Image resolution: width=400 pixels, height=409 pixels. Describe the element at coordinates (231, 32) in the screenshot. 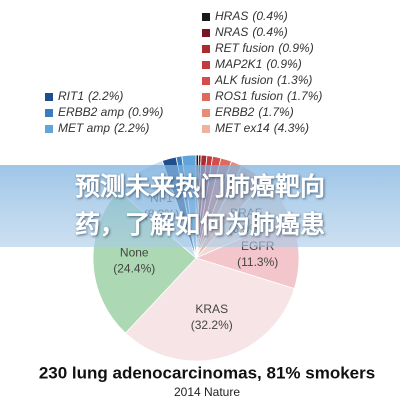

I see `legend-name: NRAS` at that location.